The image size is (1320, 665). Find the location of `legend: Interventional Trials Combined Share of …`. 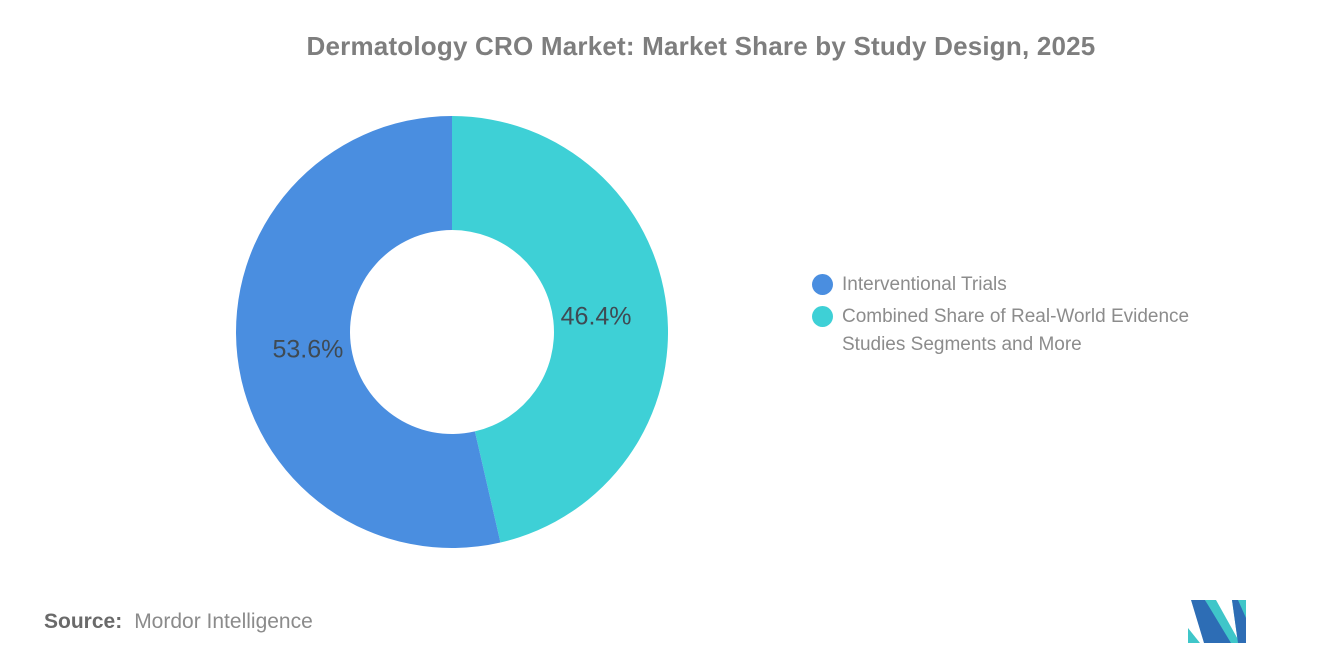

legend: Interventional Trials Combined Share of … is located at coordinates (1000, 317).